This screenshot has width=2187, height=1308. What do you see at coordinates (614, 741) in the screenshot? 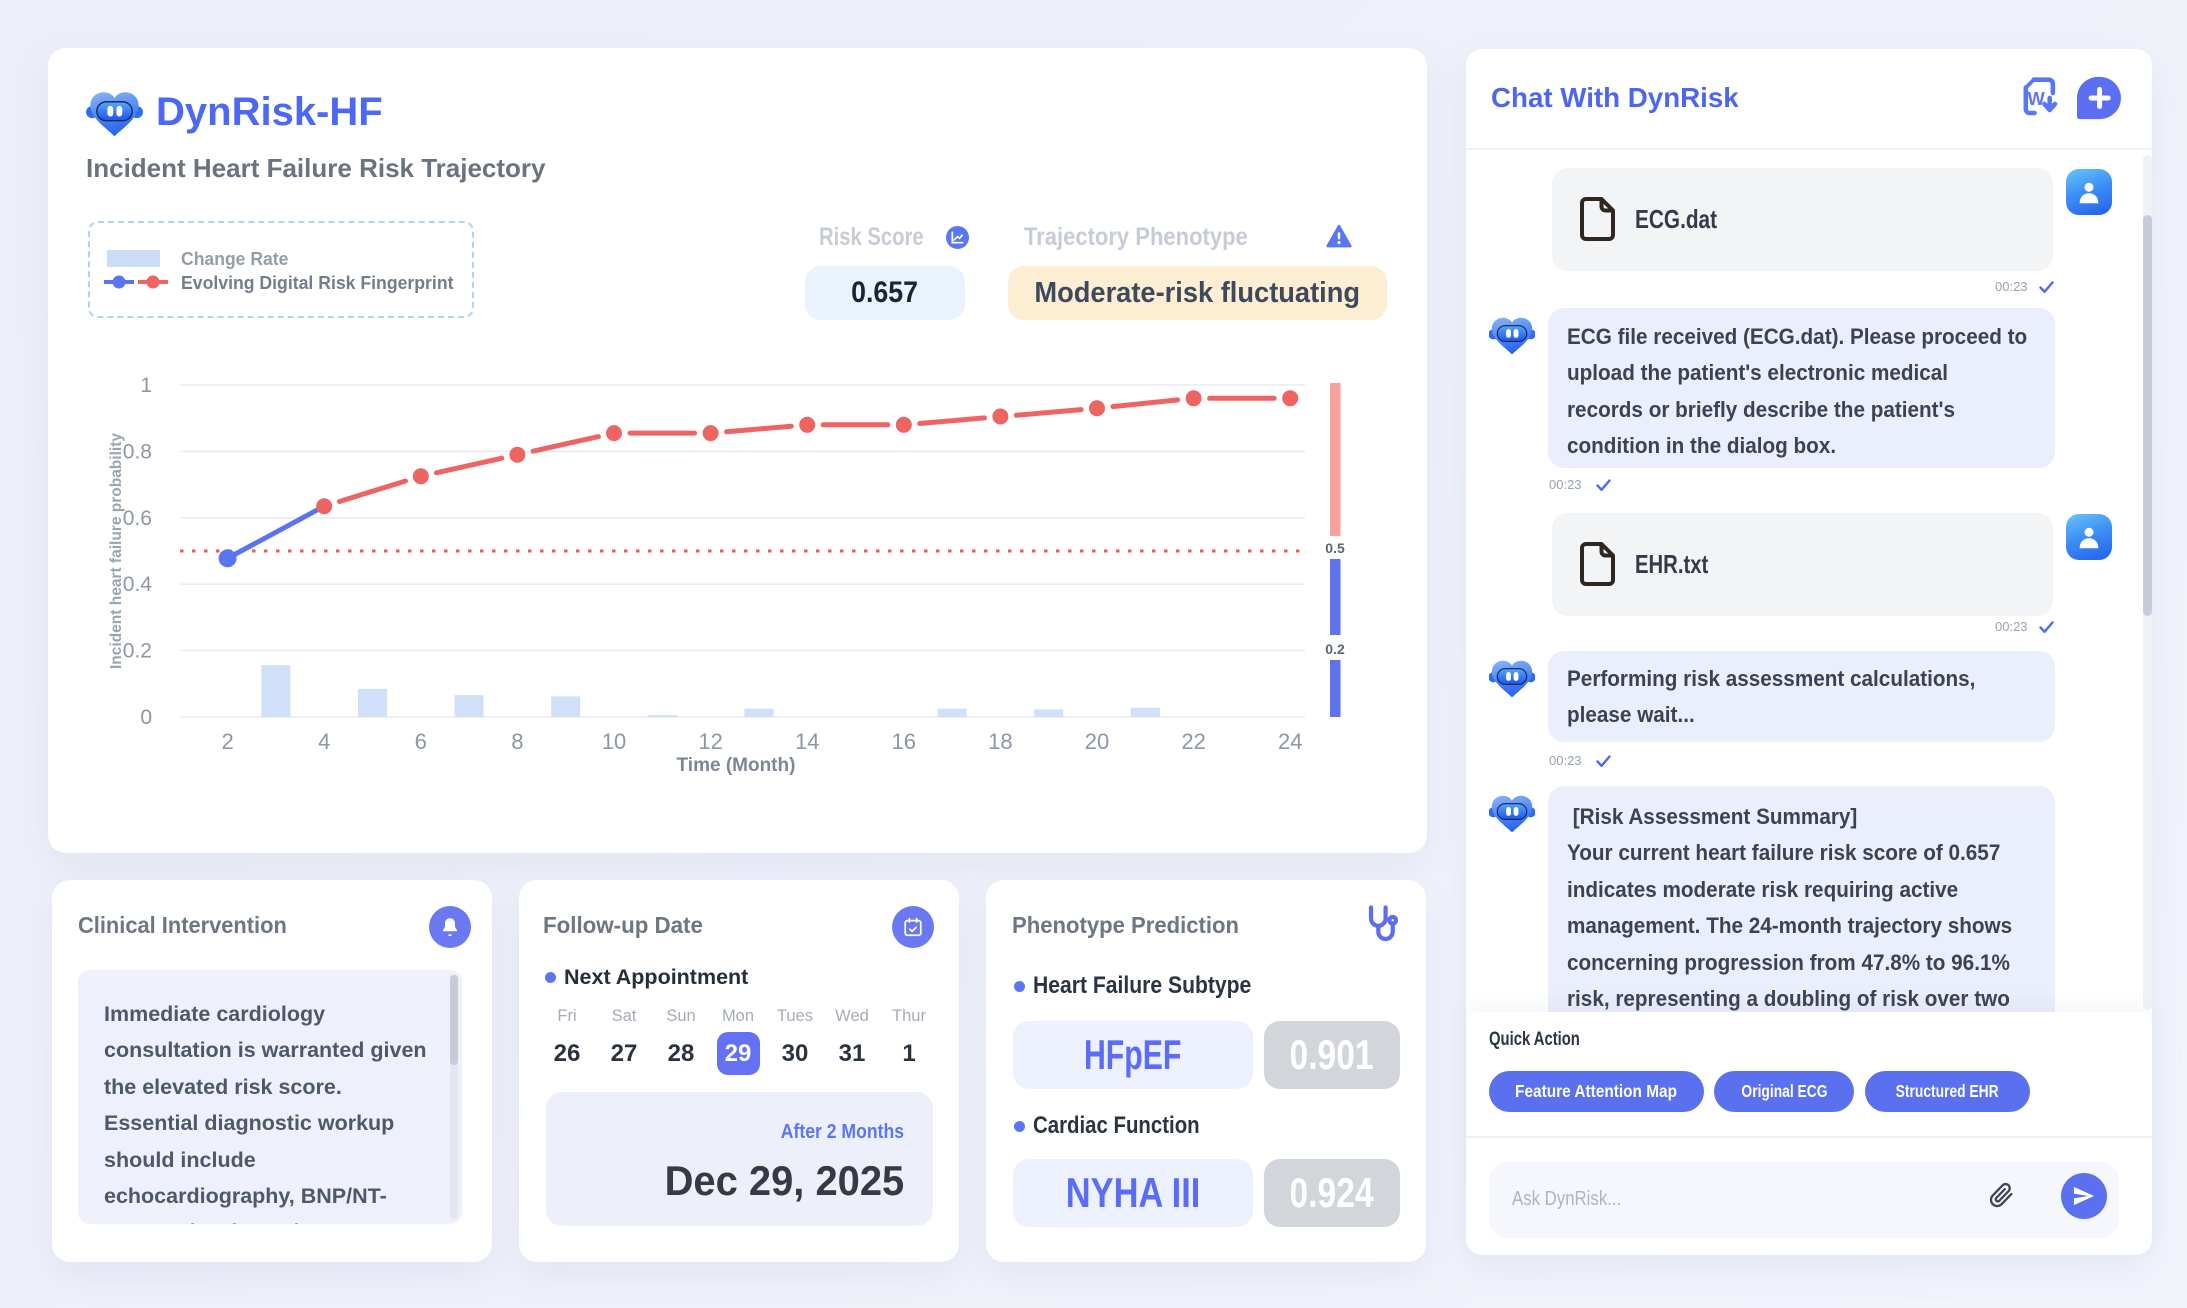
I see `svg-text: 10` at bounding box center [614, 741].